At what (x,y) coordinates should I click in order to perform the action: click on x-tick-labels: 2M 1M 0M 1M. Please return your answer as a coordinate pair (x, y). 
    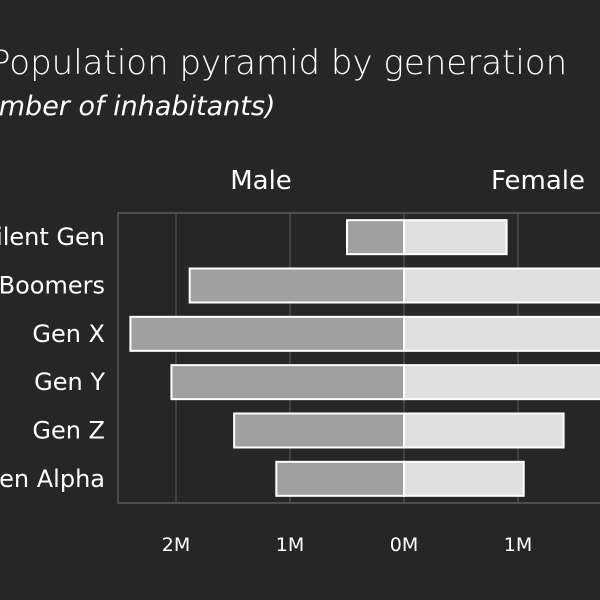
    Looking at the image, I should click on (347, 545).